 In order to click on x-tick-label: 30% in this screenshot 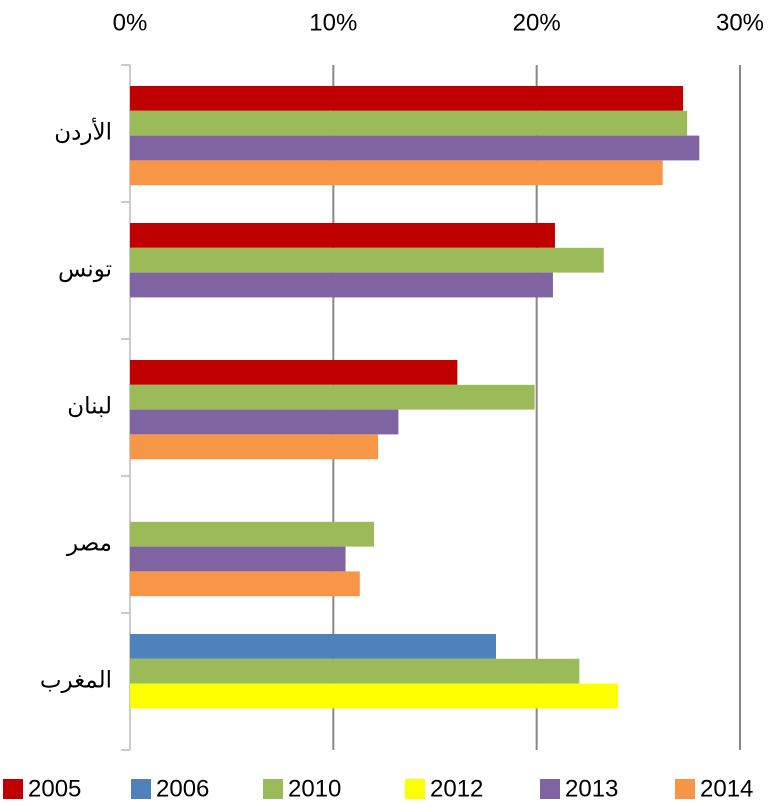, I will do `click(740, 22)`.